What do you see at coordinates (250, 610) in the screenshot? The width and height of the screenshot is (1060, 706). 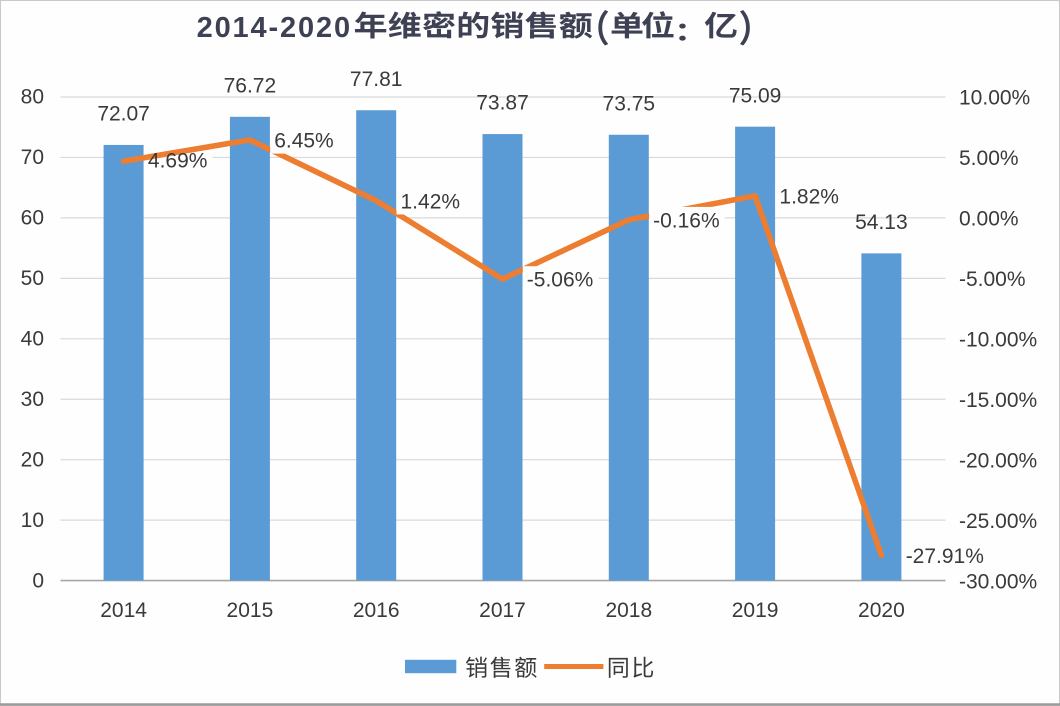 I see `svg-text: 2015` at bounding box center [250, 610].